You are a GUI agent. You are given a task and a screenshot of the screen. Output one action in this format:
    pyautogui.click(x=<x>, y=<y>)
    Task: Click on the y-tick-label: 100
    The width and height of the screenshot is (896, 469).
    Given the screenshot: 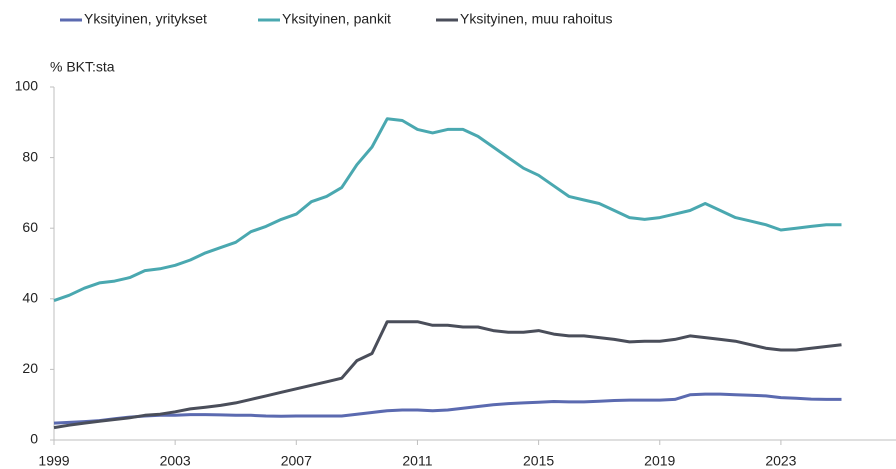 What is the action you would take?
    pyautogui.click(x=27, y=86)
    